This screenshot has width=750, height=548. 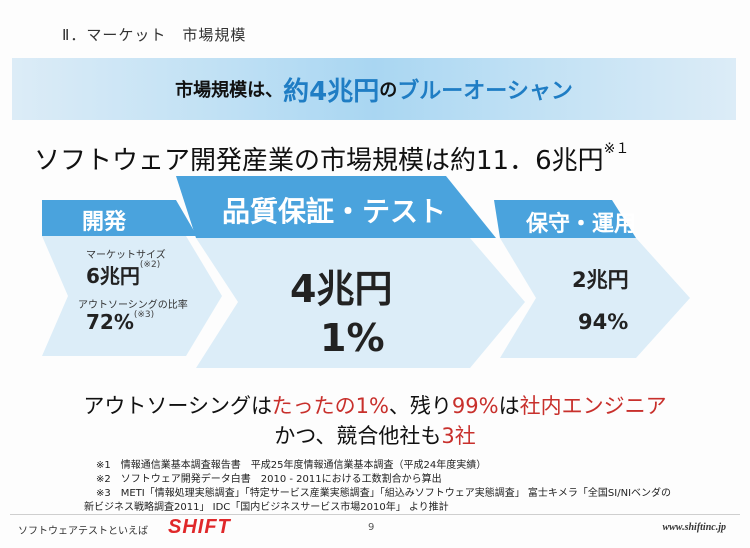 I want to click on summary-line-2: かつ、競合他社も3社, so click(x=375, y=435).